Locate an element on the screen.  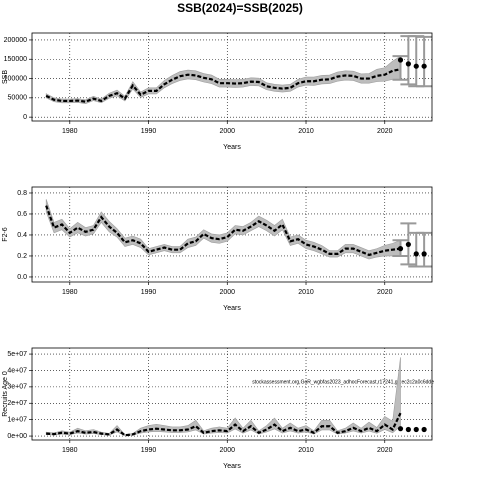
y-tick-label: 3e+07 is located at coordinates (17, 387).